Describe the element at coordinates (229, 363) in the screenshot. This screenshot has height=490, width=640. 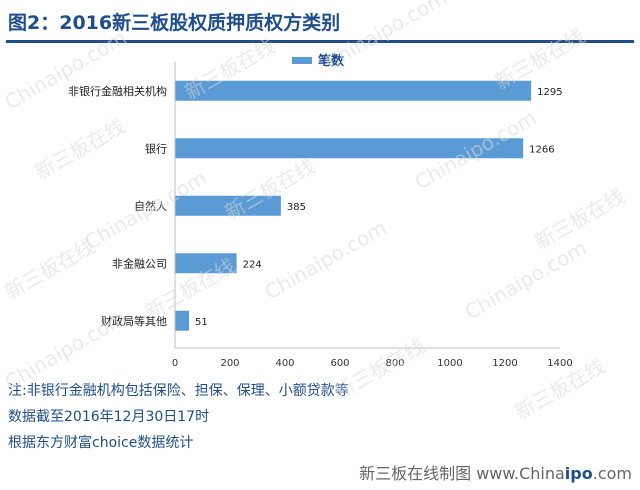
I see `x-tick-label: 200` at that location.